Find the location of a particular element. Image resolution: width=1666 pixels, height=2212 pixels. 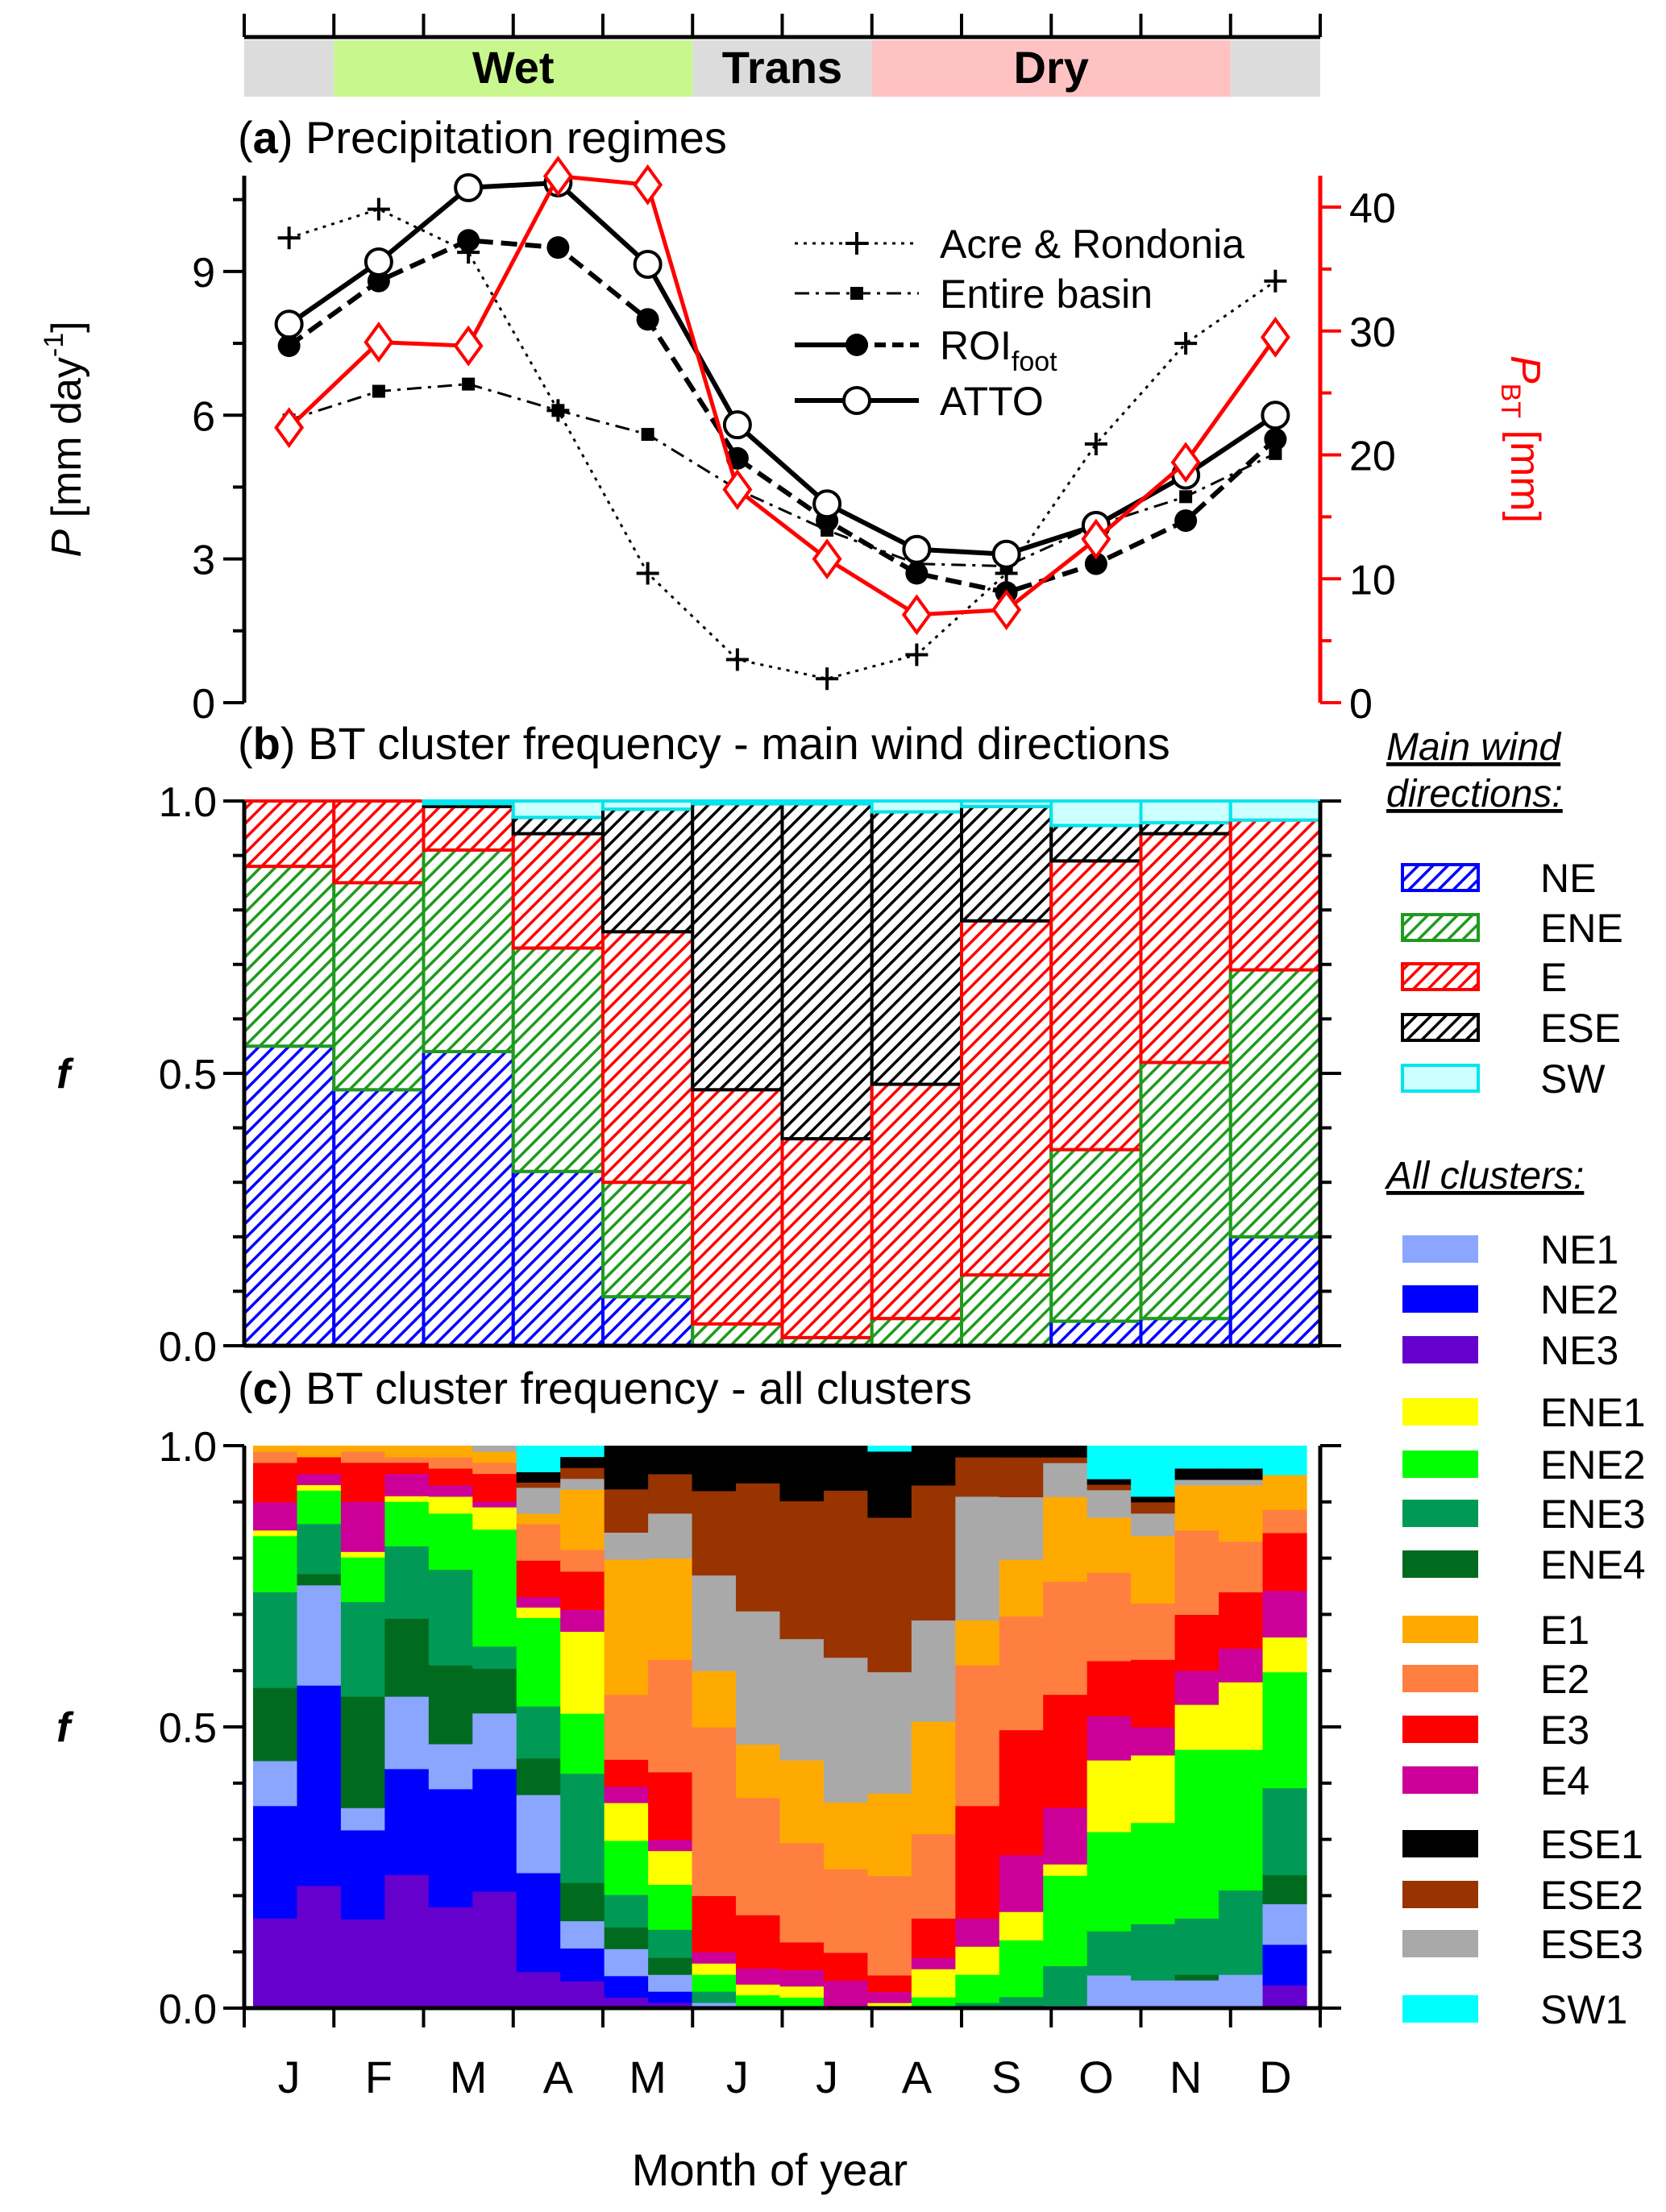

legend-item-ene3: ENE3 is located at coordinates (1524, 1514).